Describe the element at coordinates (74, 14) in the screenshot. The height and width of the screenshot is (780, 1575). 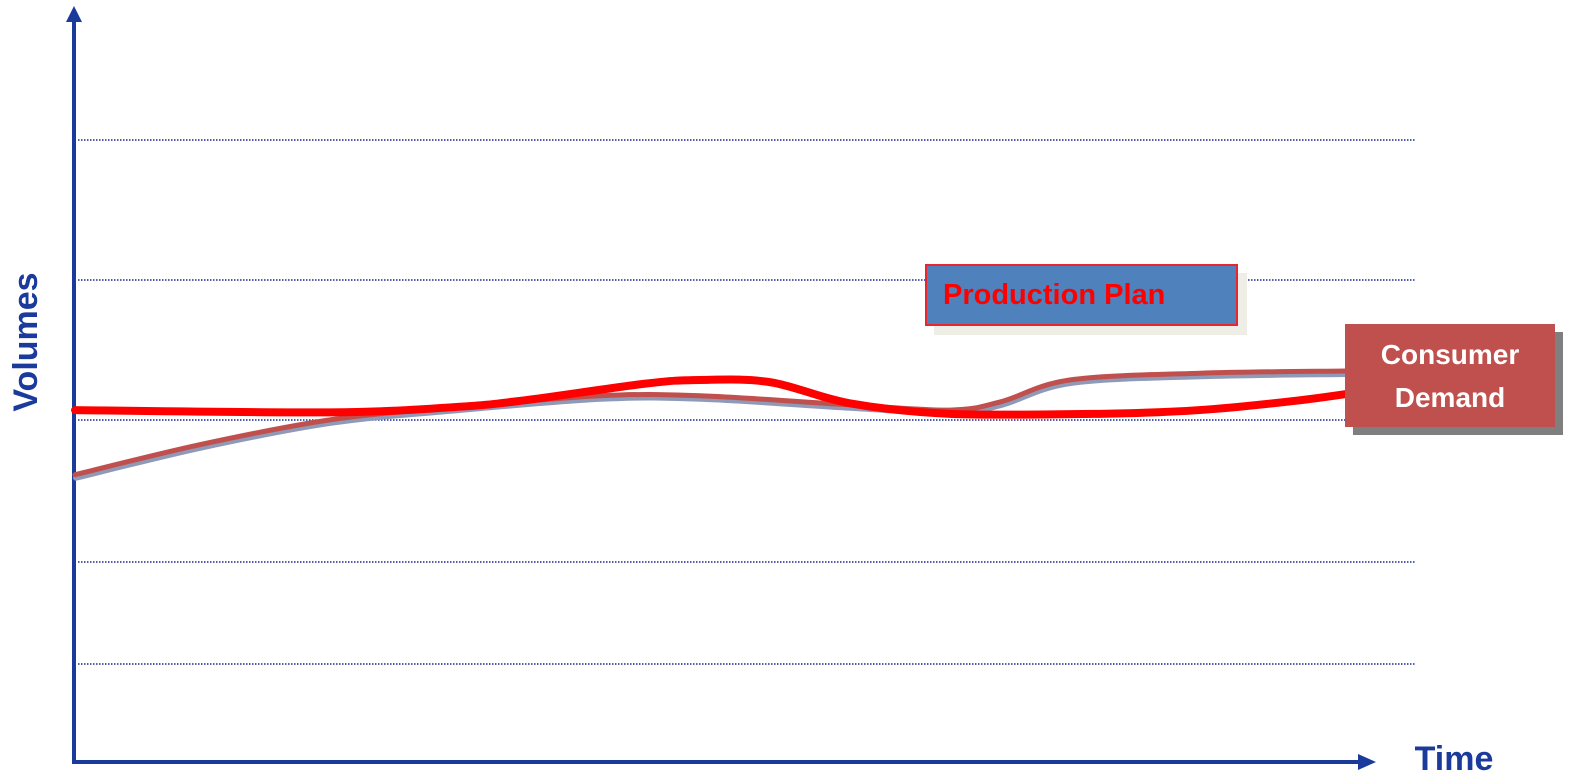
I see `y-axis-arrow` at that location.